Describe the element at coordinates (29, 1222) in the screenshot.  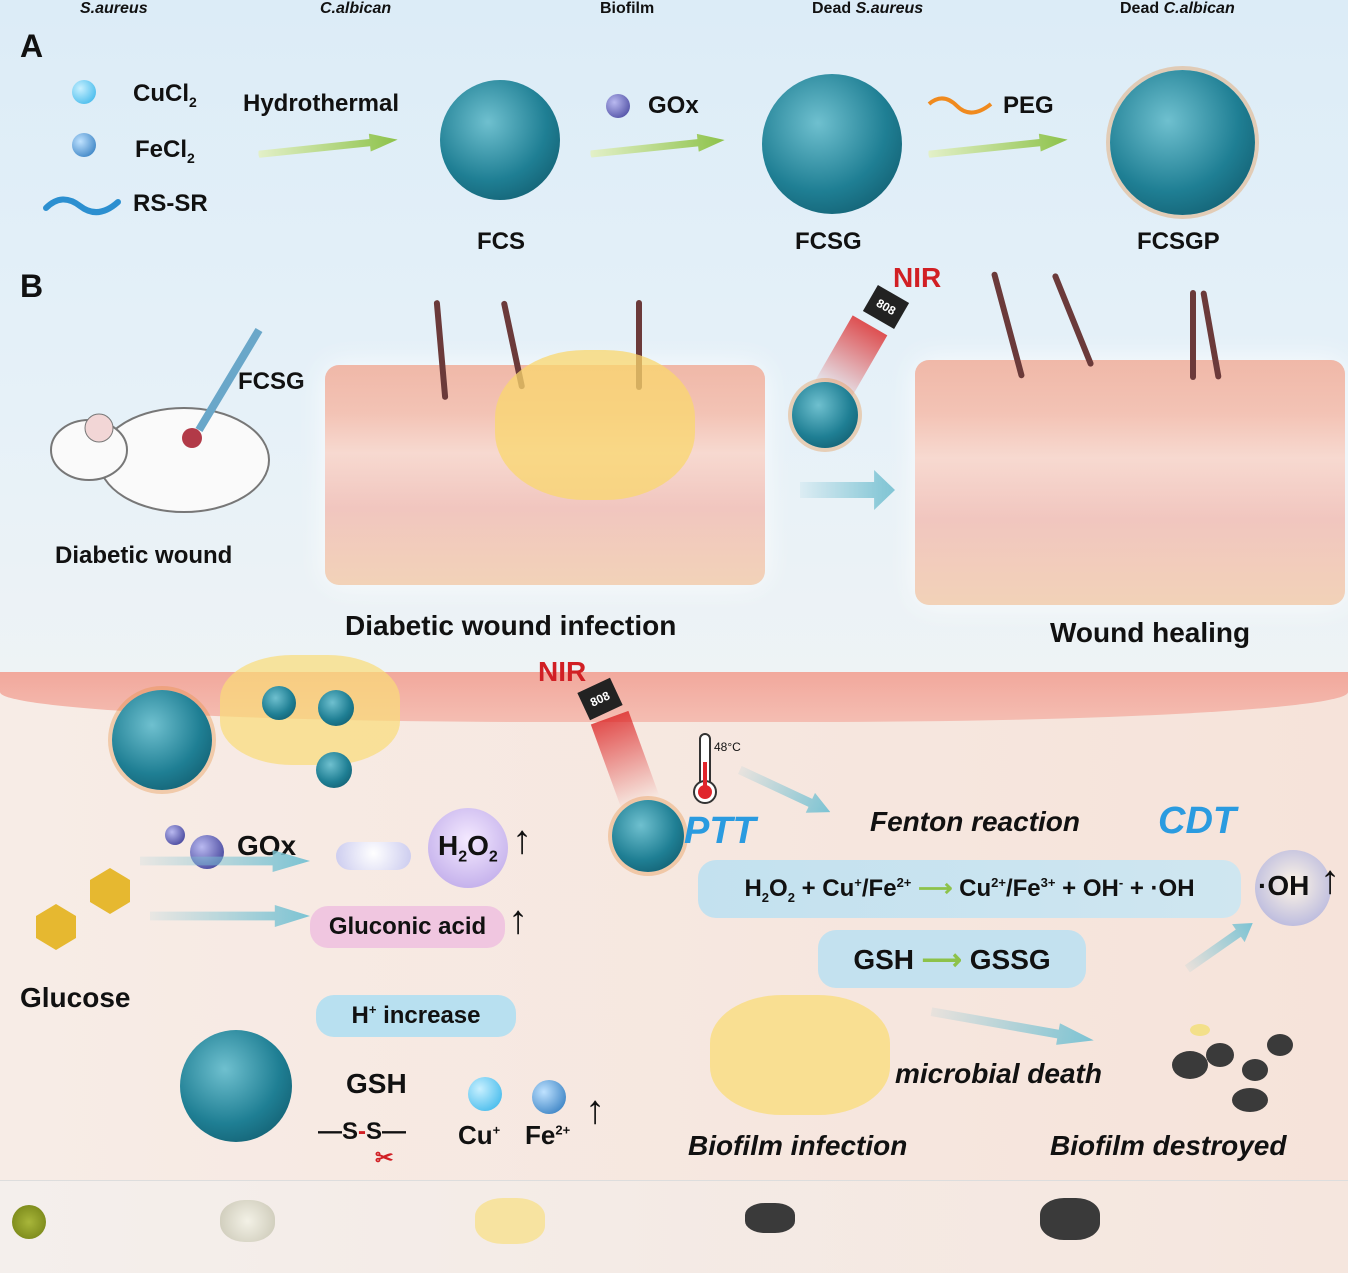
I see `s-aureus-icon` at that location.